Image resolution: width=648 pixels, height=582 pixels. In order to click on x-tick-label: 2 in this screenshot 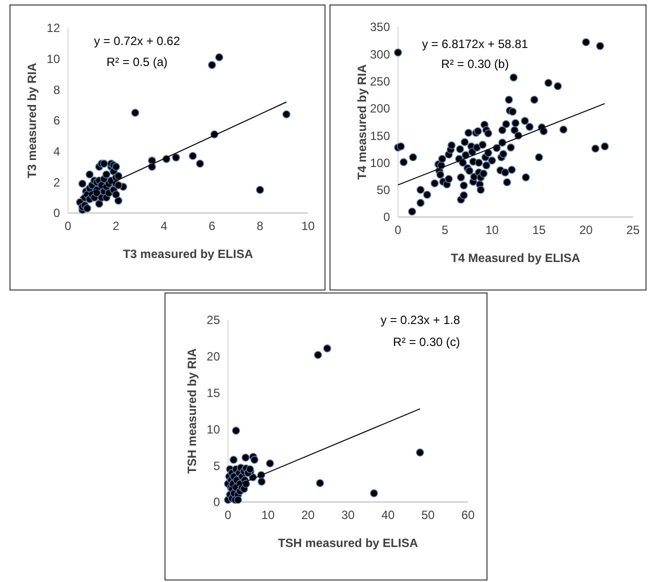, I will do `click(116, 226)`.